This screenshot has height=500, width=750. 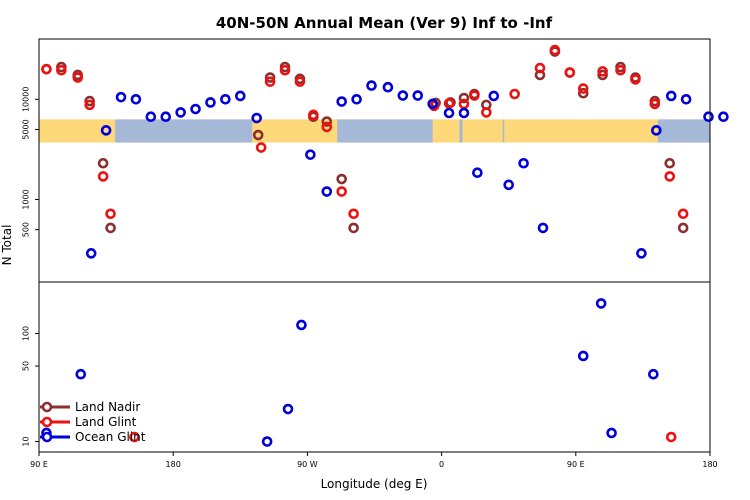 What do you see at coordinates (107, 407) in the screenshot?
I see `legend-label-land-nadir: Land Nadir` at bounding box center [107, 407].